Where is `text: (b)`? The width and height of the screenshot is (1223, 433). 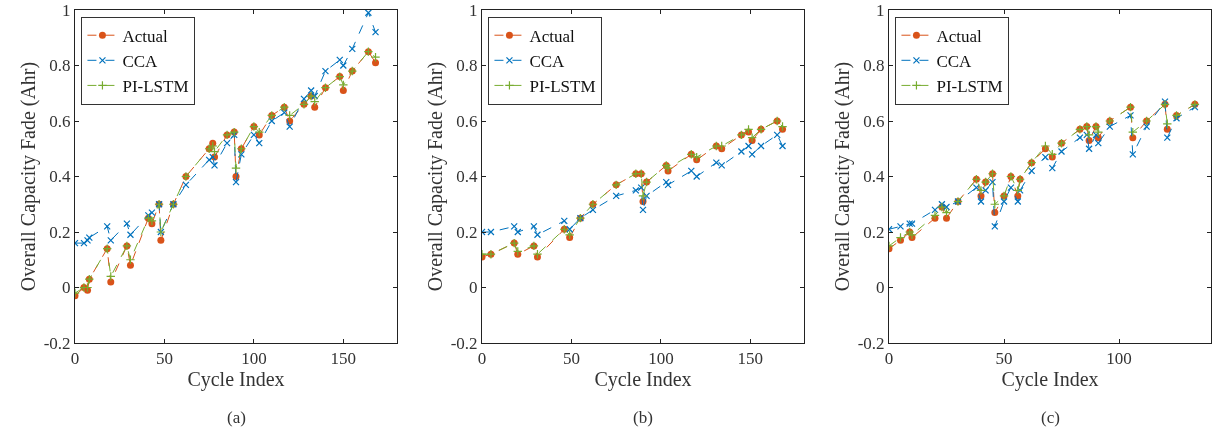 text: (b) is located at coordinates (643, 417).